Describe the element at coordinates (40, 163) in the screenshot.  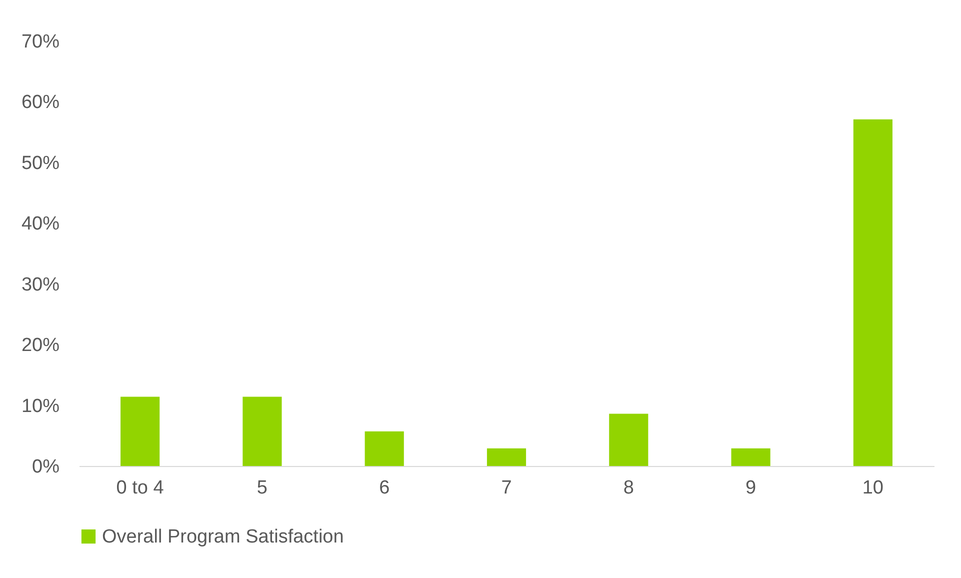
I see `y-tick-label: 50%` at that location.